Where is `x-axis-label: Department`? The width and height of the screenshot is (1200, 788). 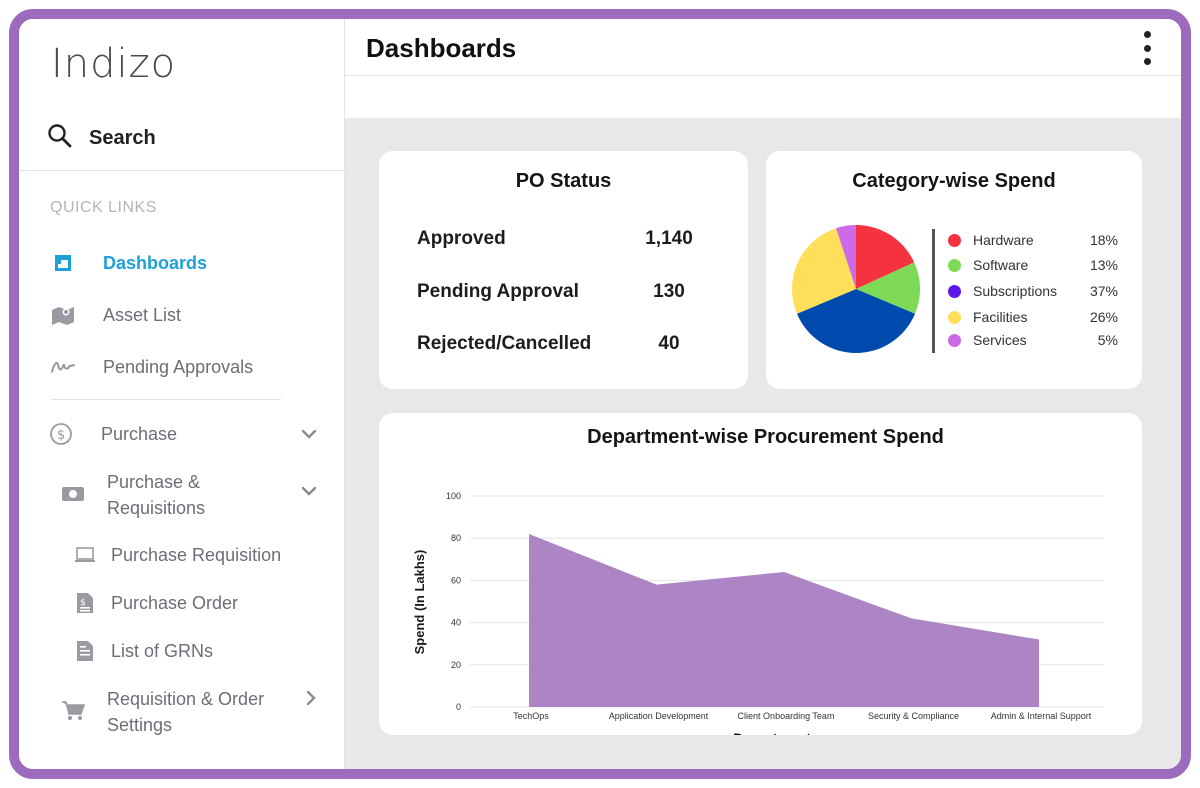
x-axis-label: Department is located at coordinates (772, 732).